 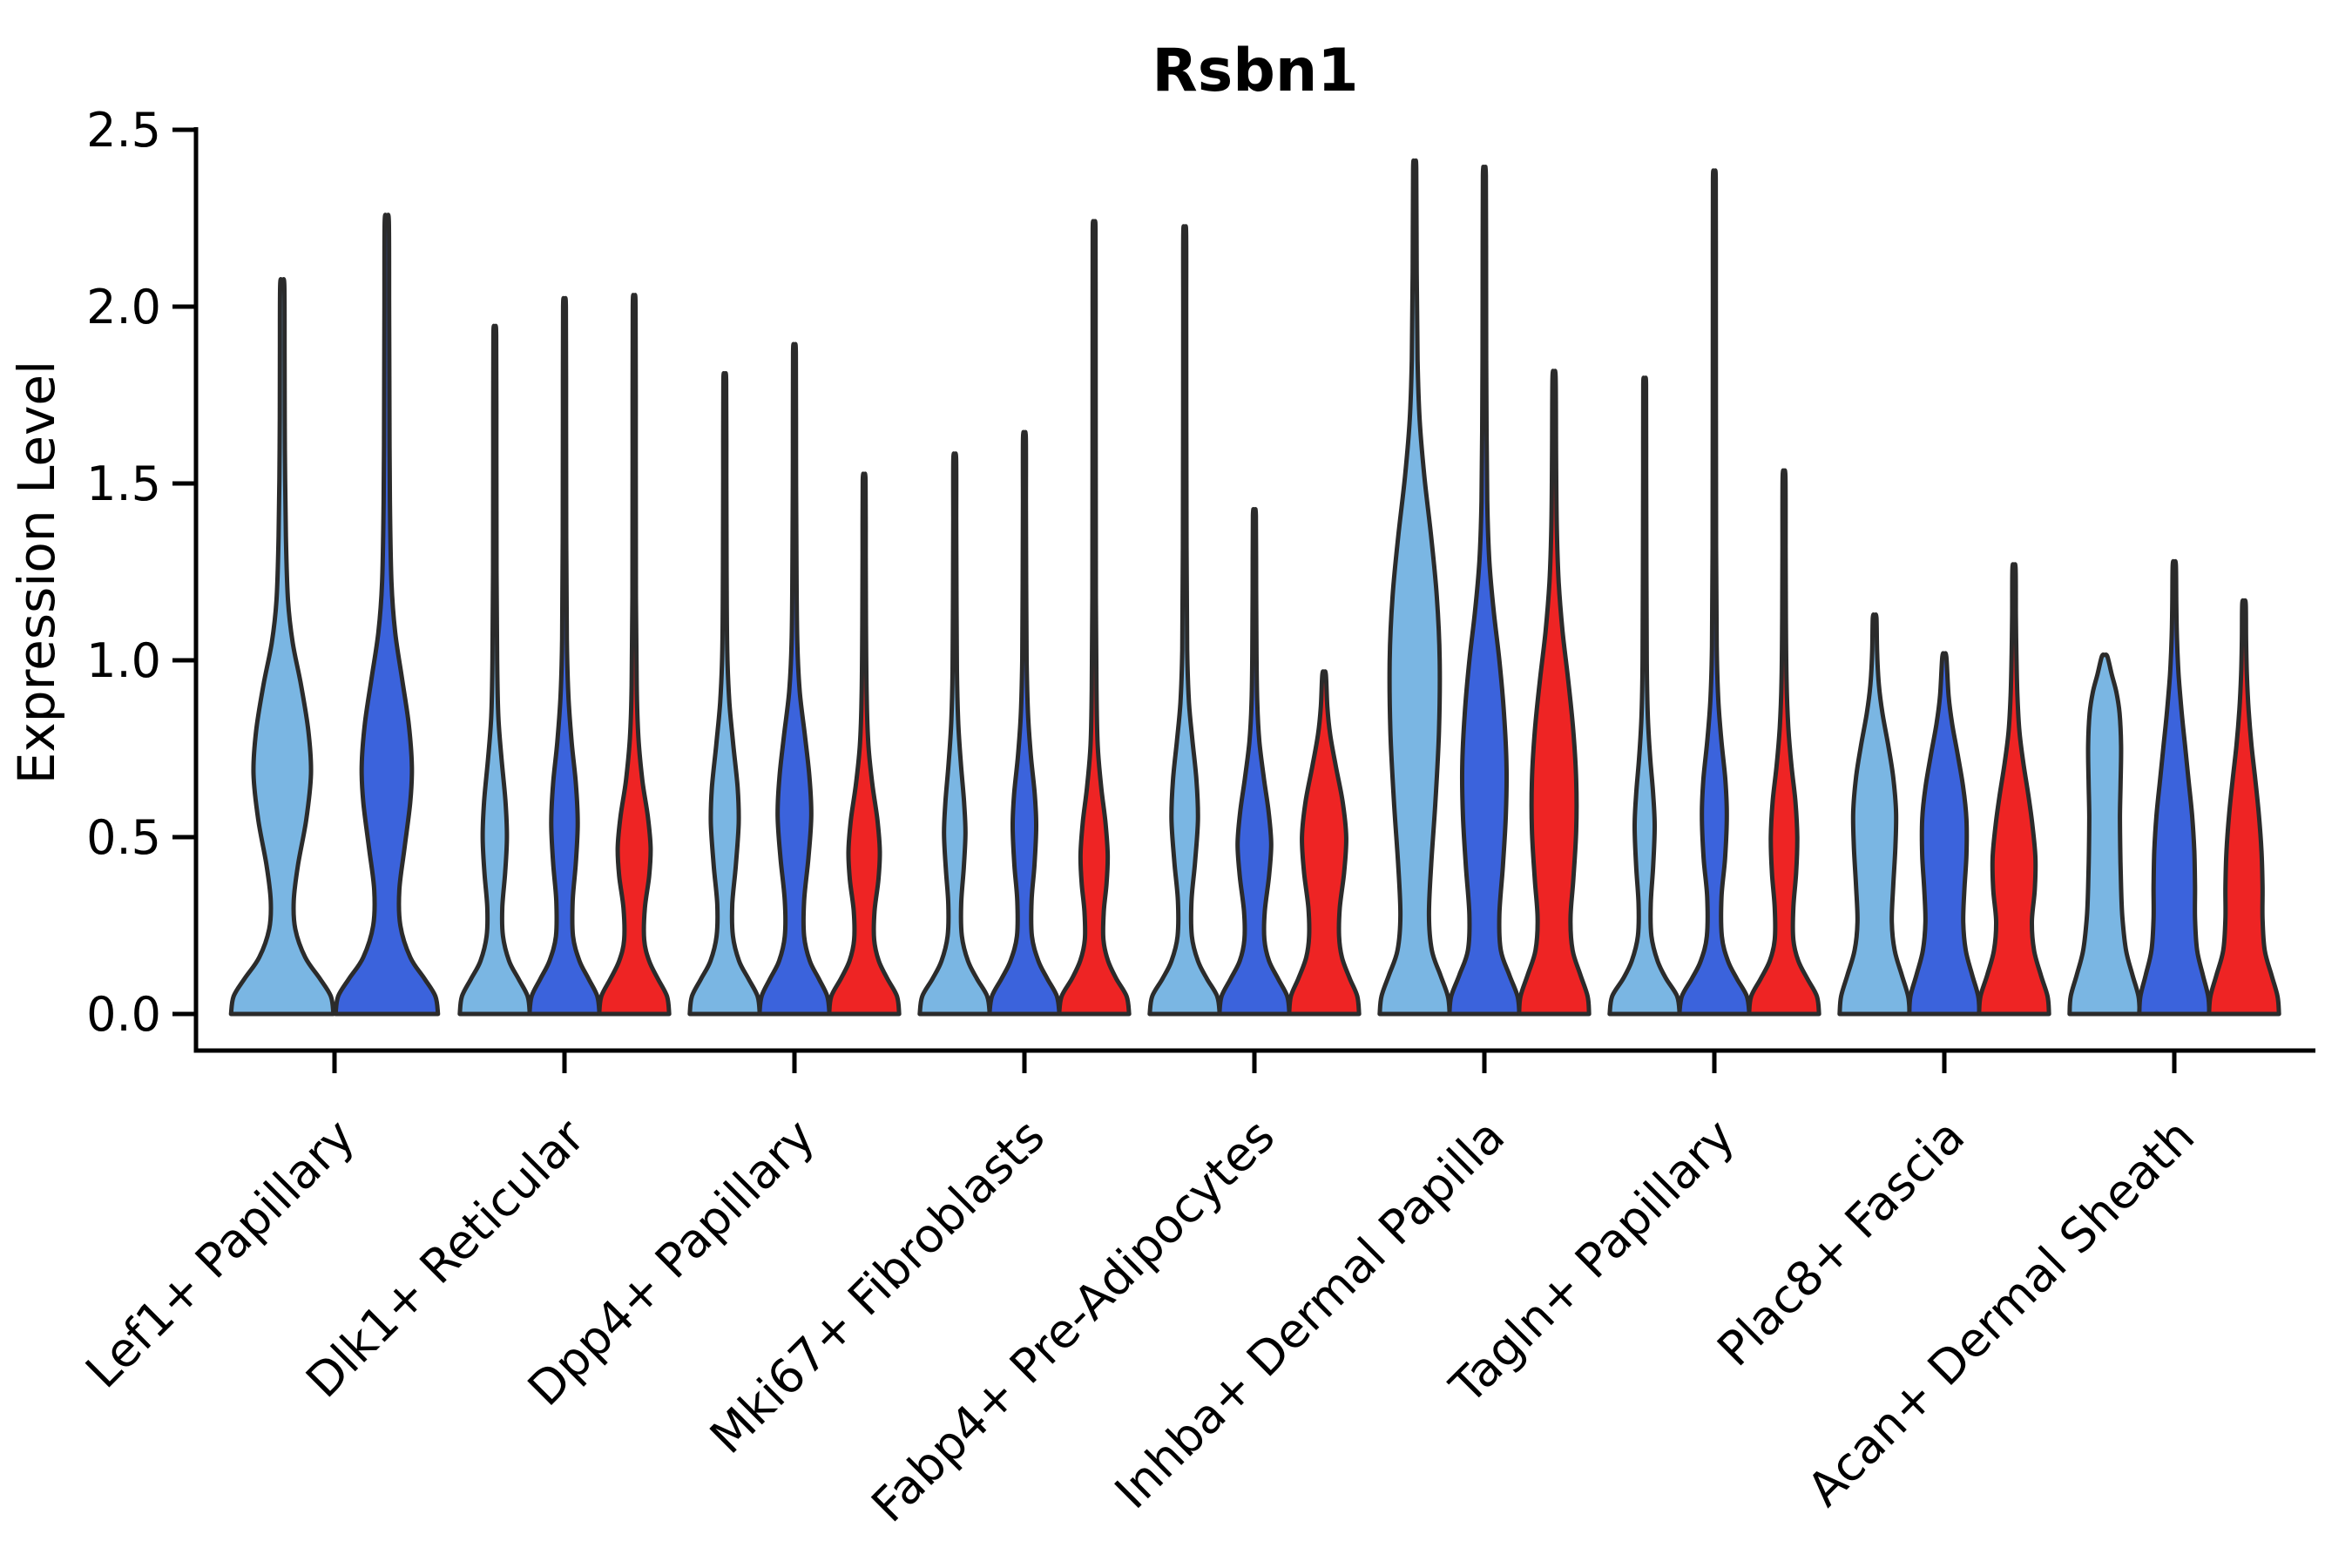 I want to click on violin-group6-red, so click(x=1555, y=692).